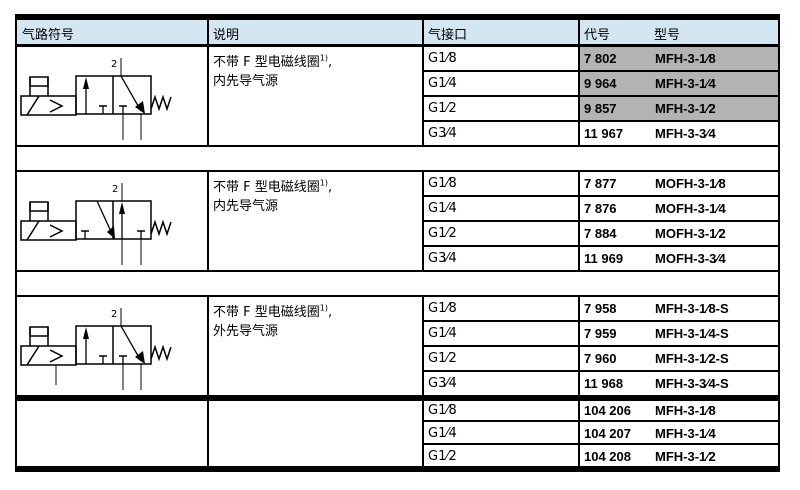  I want to click on left-border, so click(16, 246).